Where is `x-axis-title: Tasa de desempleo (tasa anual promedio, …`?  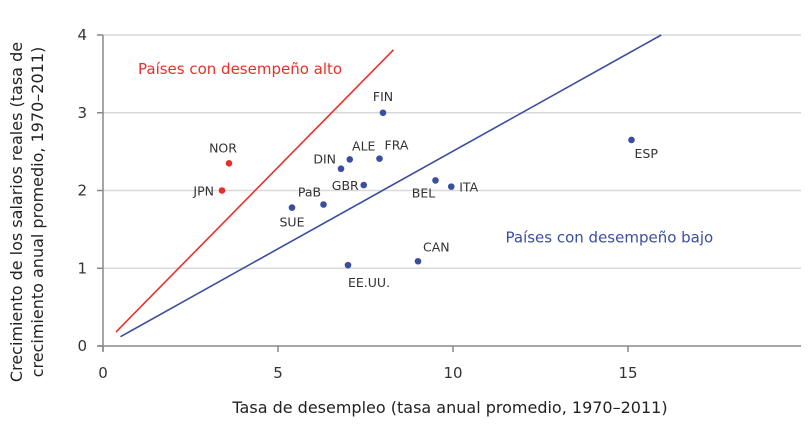
x-axis-title: Tasa de desempleo (tasa anual promedio, … is located at coordinates (449, 407).